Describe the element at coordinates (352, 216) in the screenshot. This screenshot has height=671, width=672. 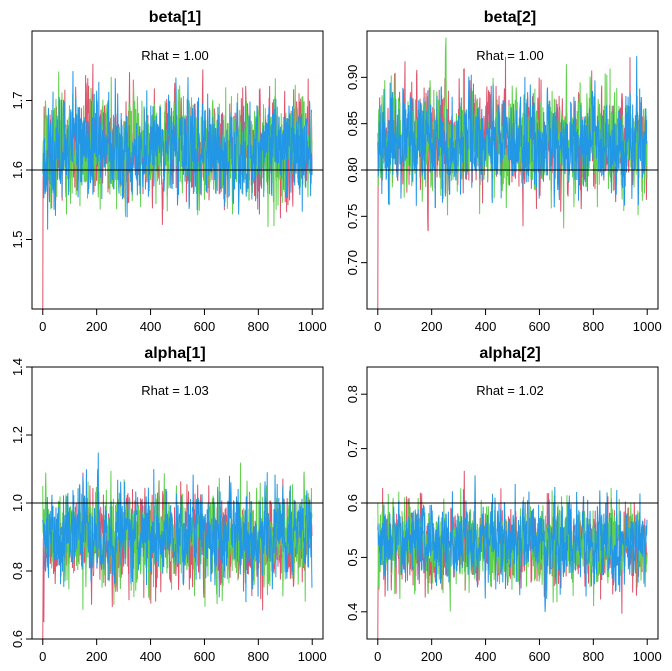
I see `y-tick-label: 0.75` at that location.